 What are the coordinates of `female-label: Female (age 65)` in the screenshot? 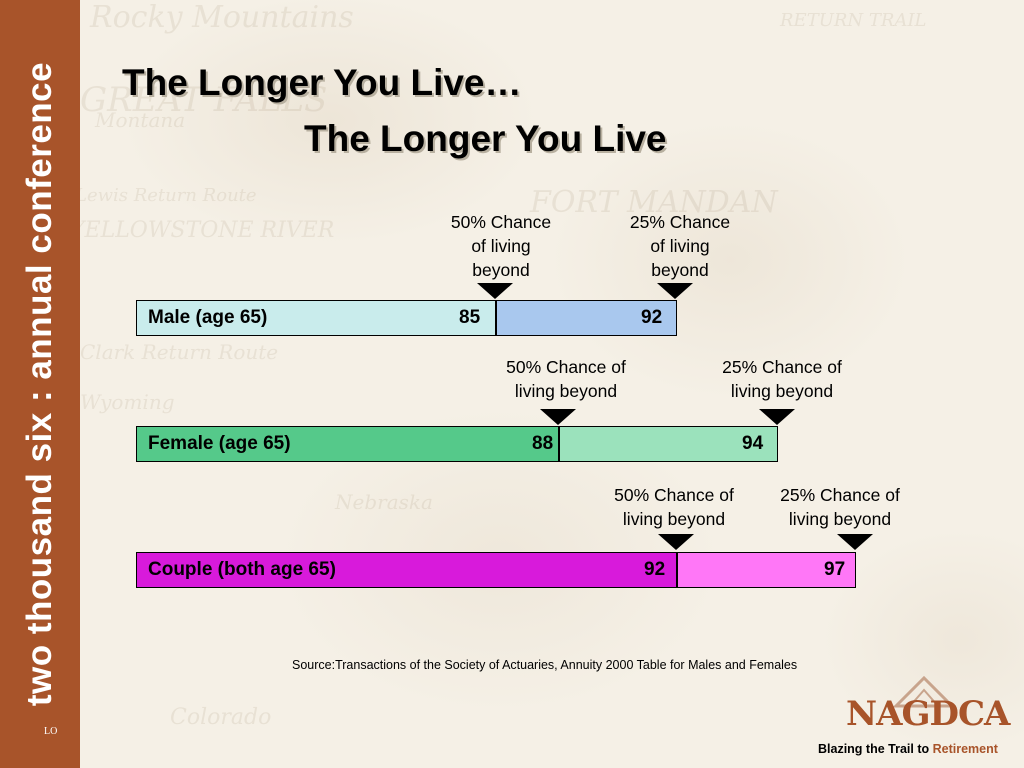 It's located at (219, 443).